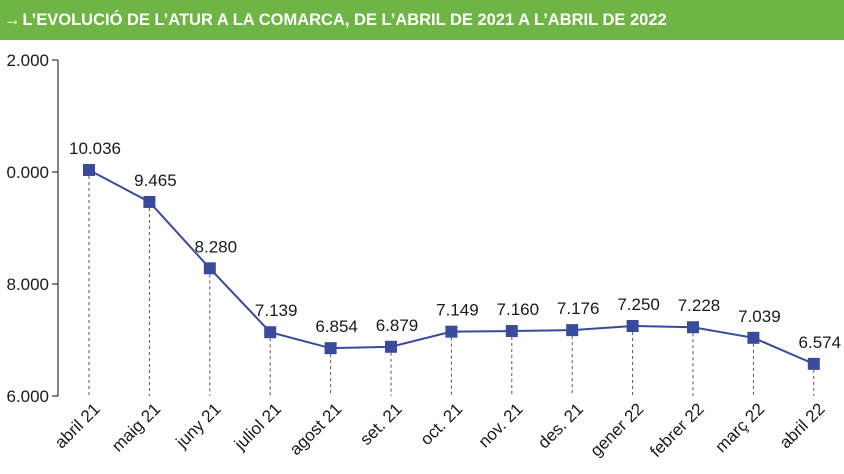  I want to click on x-tick-label: gener 22, so click(617, 429).